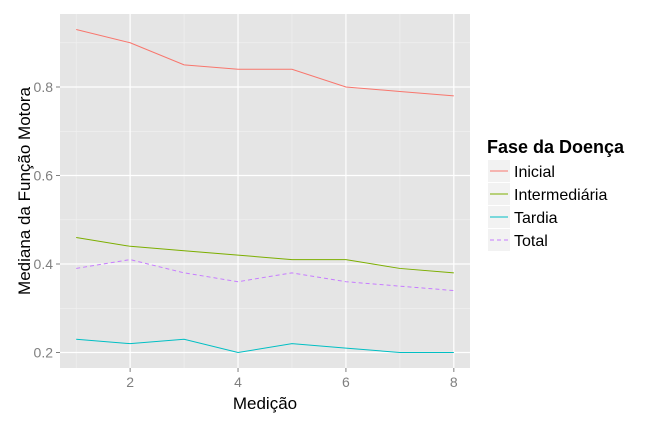 The width and height of the screenshot is (662, 424). I want to click on legend-label: Tardia, so click(536, 218).